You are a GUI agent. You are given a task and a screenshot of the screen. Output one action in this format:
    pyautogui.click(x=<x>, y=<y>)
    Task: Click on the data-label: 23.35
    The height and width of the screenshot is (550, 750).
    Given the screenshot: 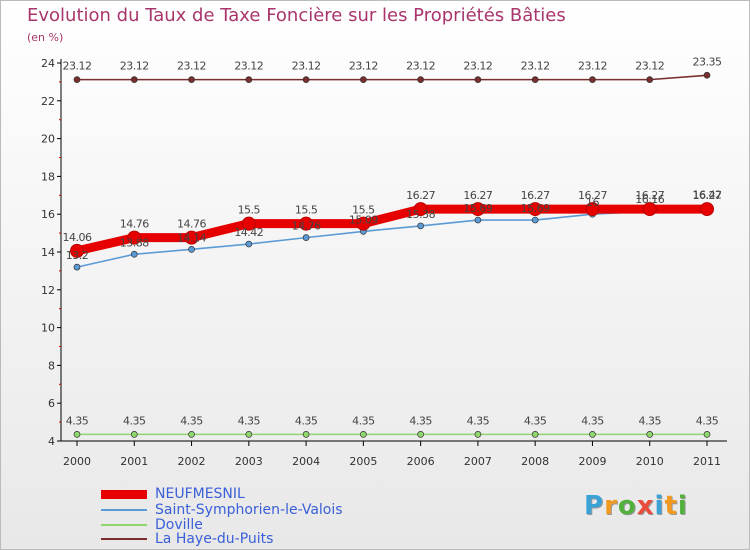 What is the action you would take?
    pyautogui.click(x=707, y=61)
    